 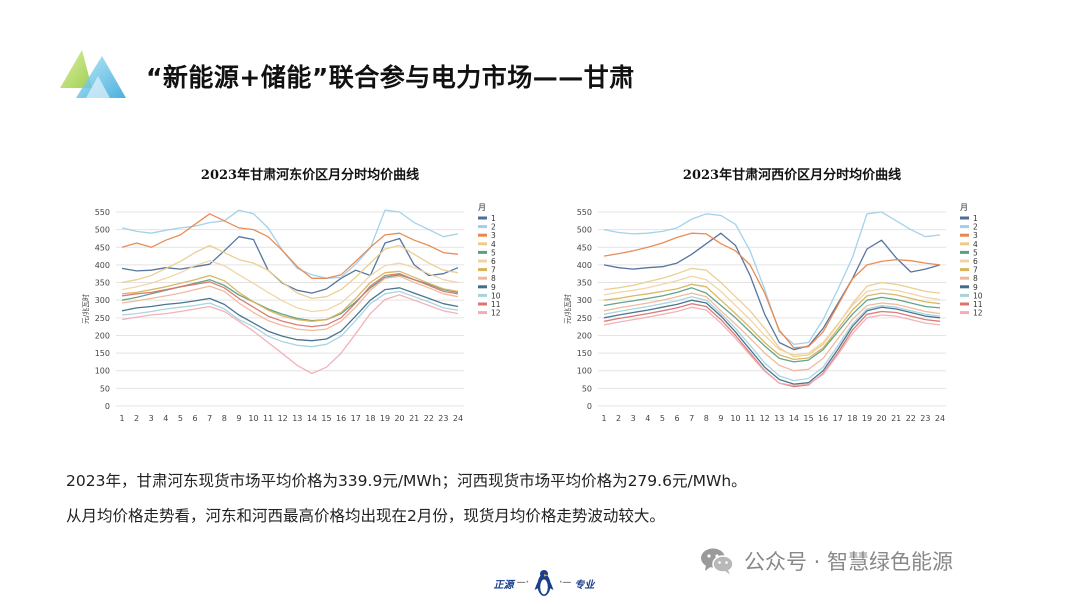 What do you see at coordinates (102, 265) in the screenshot?
I see `y-tick-label: 400` at bounding box center [102, 265].